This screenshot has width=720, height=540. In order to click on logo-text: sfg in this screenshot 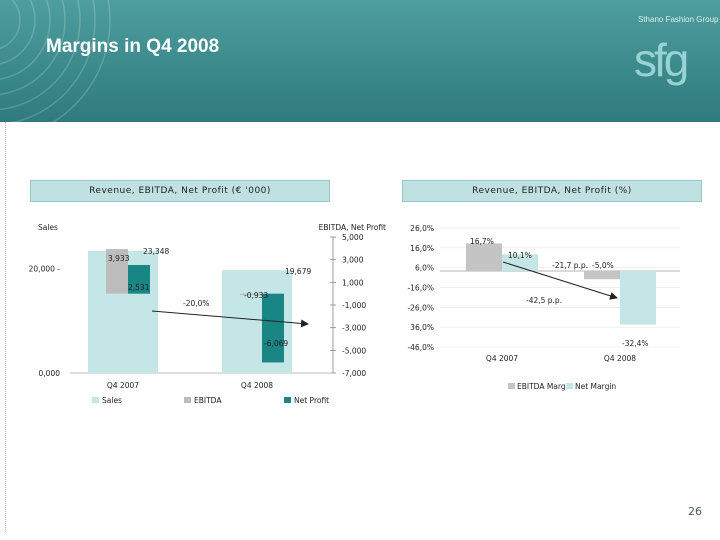, I will do `click(660, 60)`.